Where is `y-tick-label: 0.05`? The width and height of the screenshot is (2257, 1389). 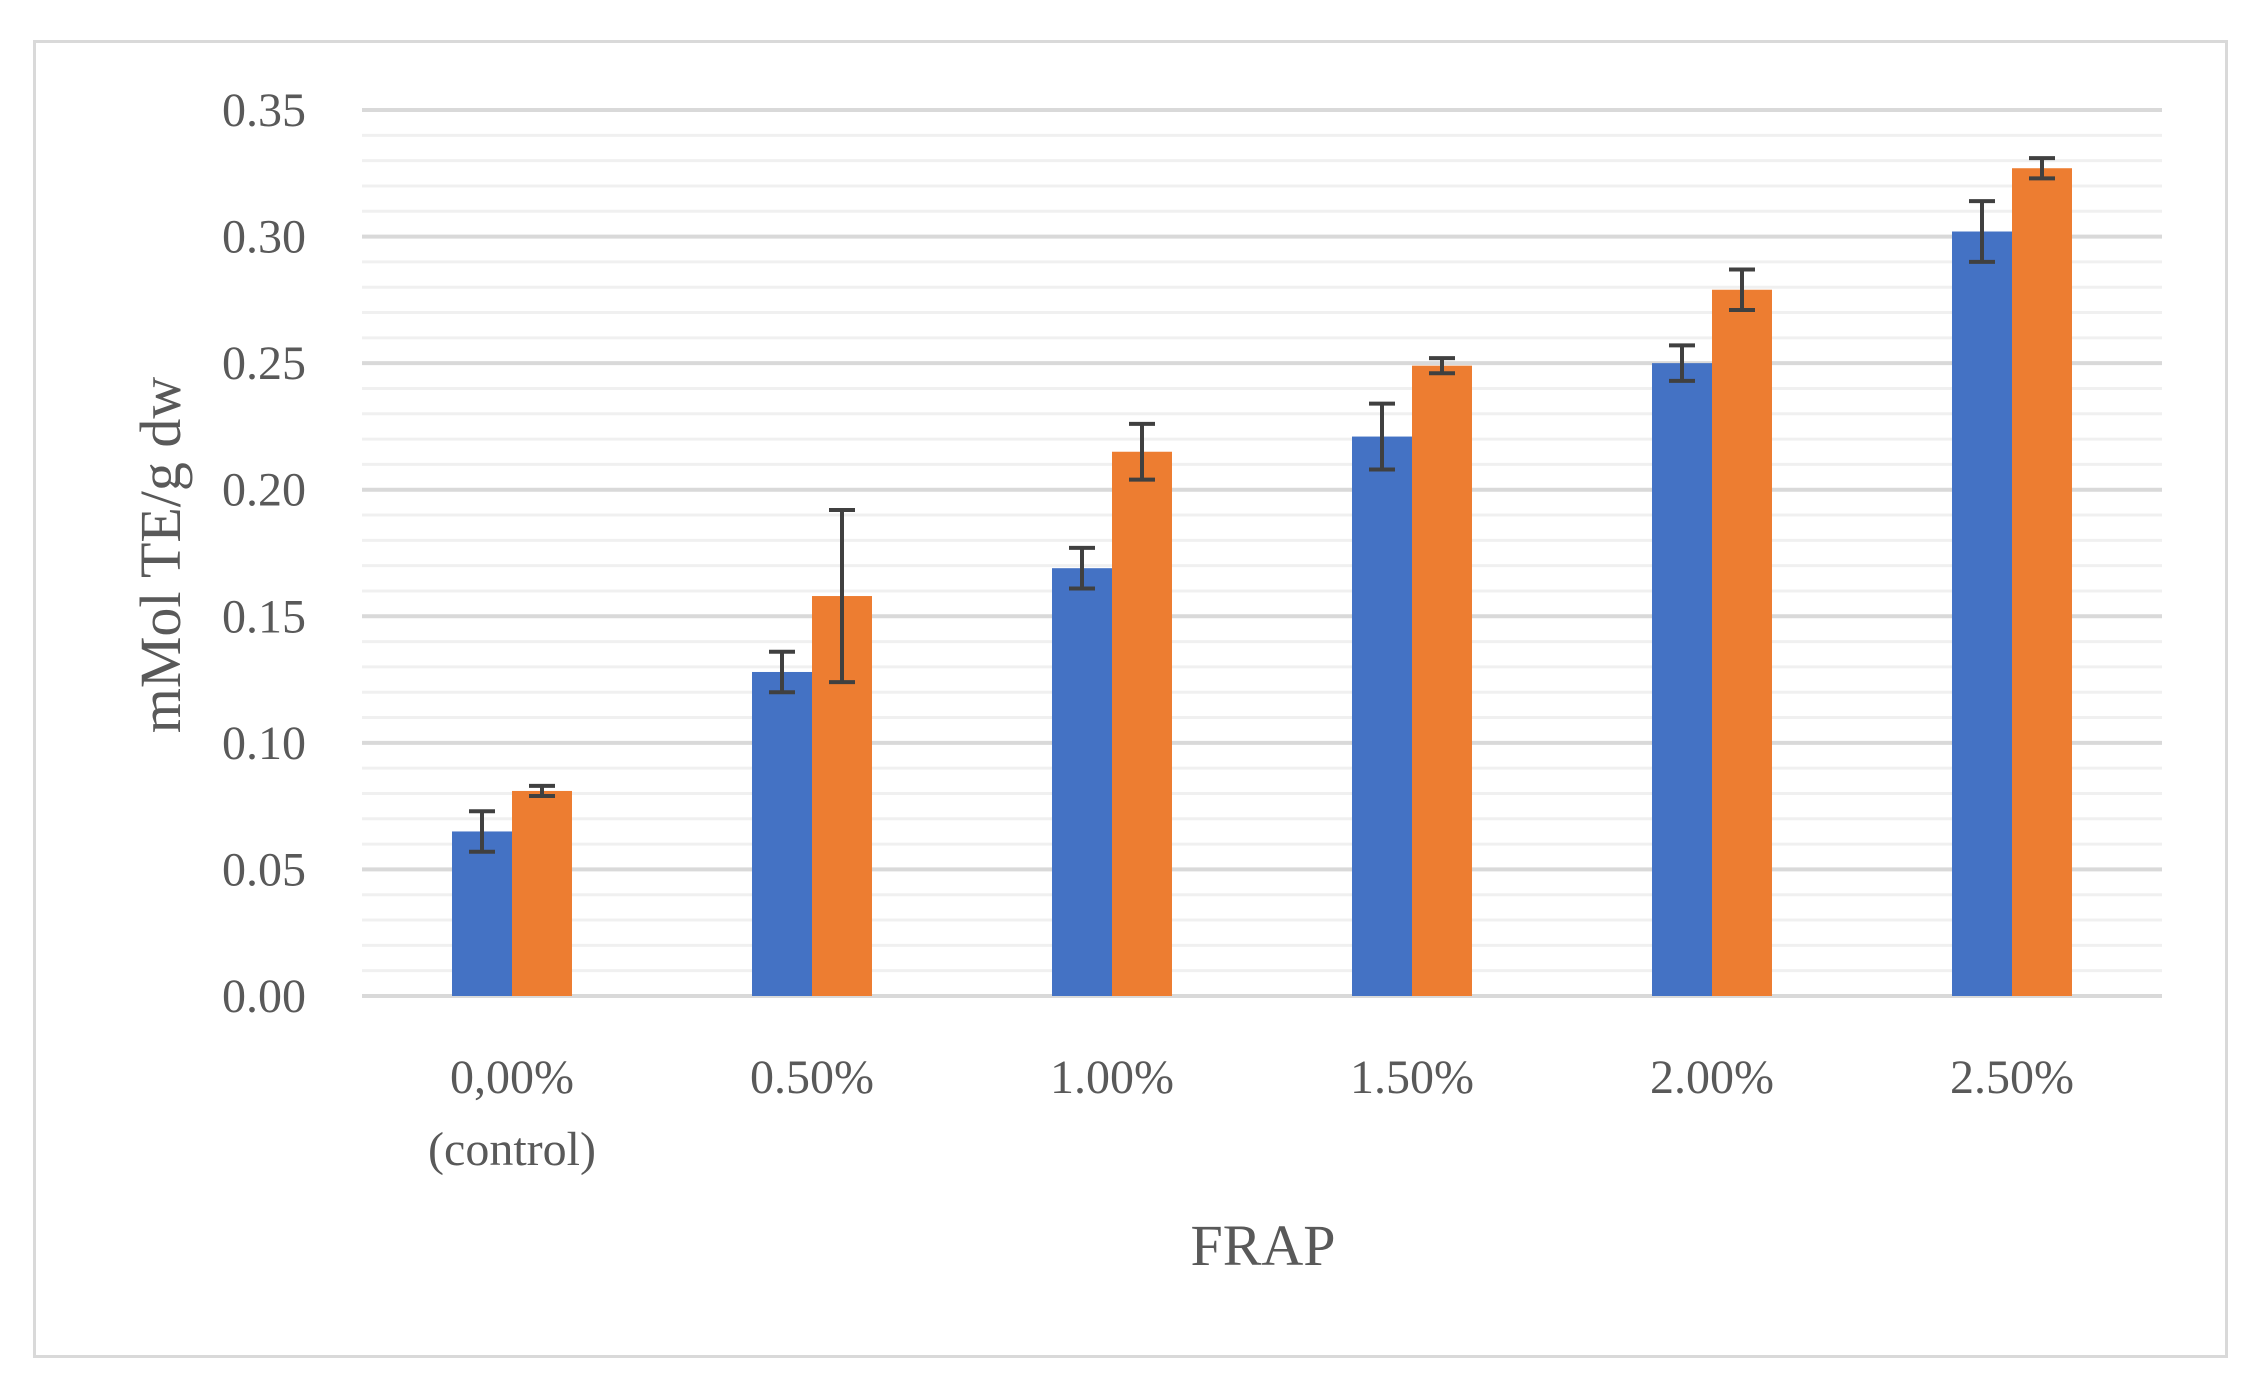
y-tick-label: 0.05 is located at coordinates (264, 869).